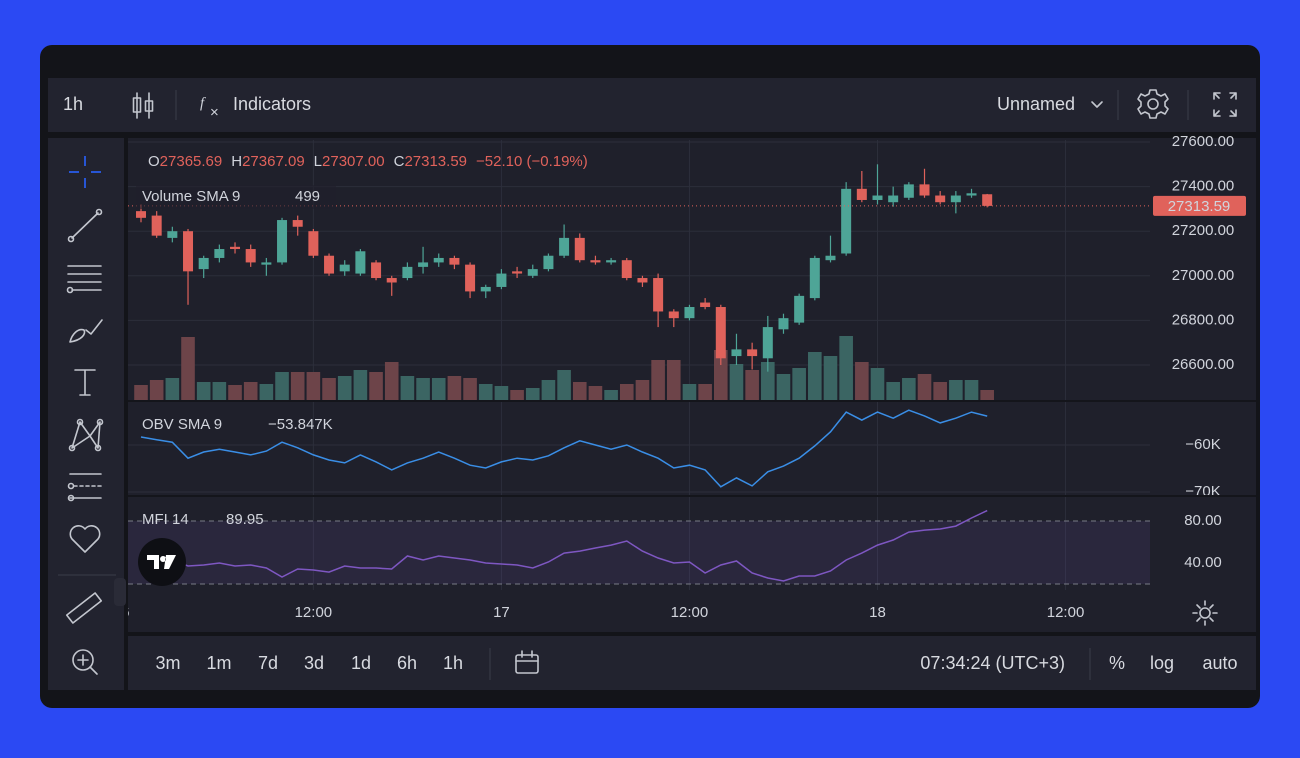  Describe the element at coordinates (1036, 104) in the screenshot. I see `layout-name-button: Unnamed` at that location.